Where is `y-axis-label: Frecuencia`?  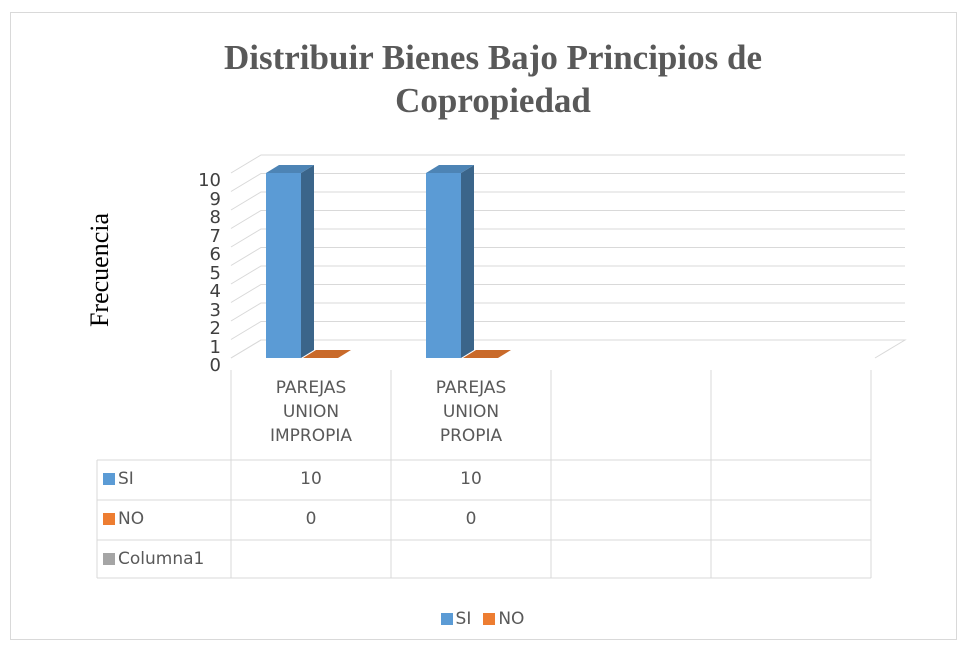
y-axis-label: Frecuencia is located at coordinates (99, 270).